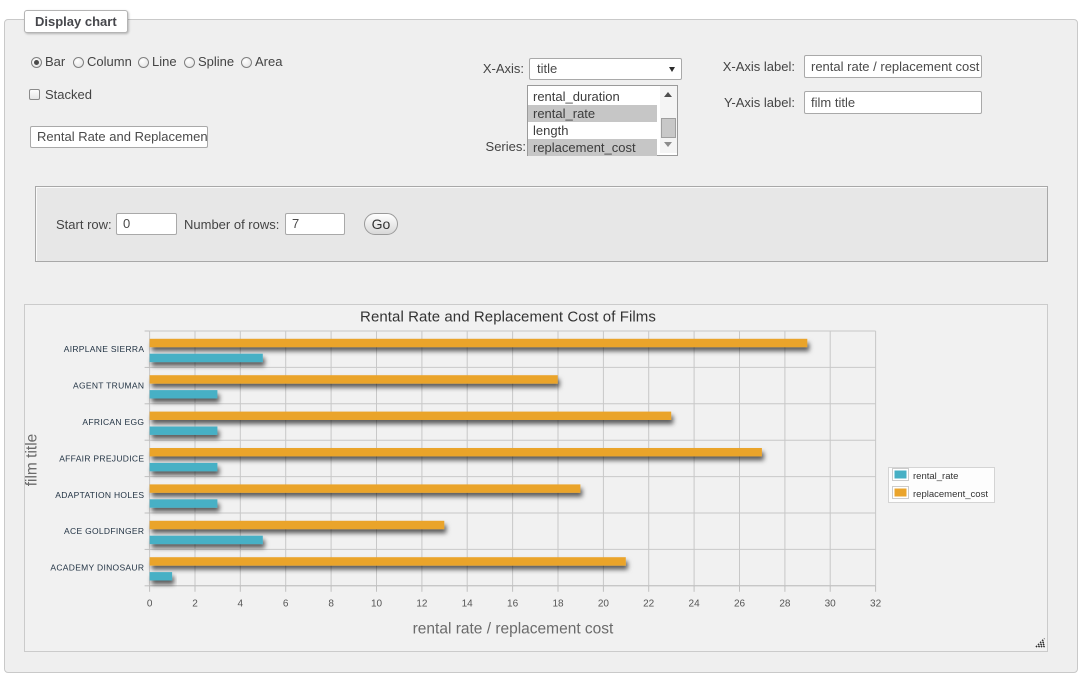 This screenshot has height=681, width=1081. What do you see at coordinates (513, 603) in the screenshot?
I see `svg-text: 16` at bounding box center [513, 603].